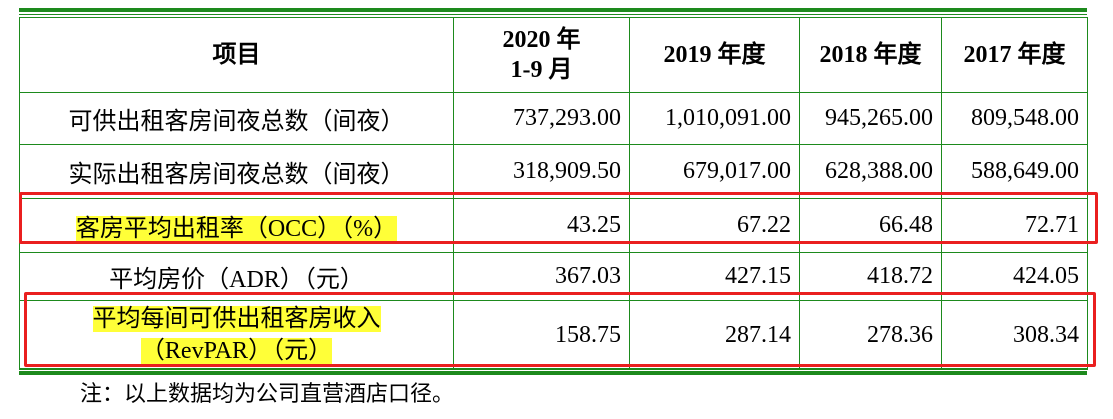 The height and width of the screenshot is (419, 1113). Describe the element at coordinates (541, 335) in the screenshot. I see `table-cell: 158.75` at that location.